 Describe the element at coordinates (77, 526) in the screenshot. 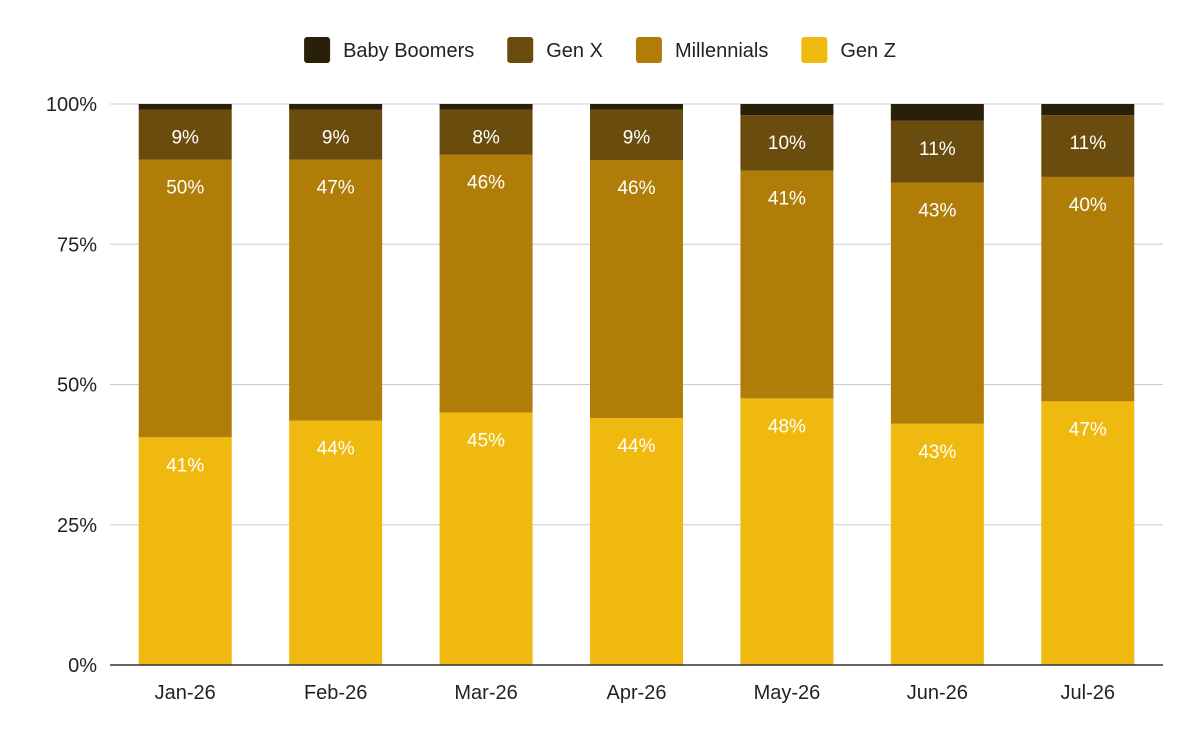

I see `y-tick-label: 25%` at that location.